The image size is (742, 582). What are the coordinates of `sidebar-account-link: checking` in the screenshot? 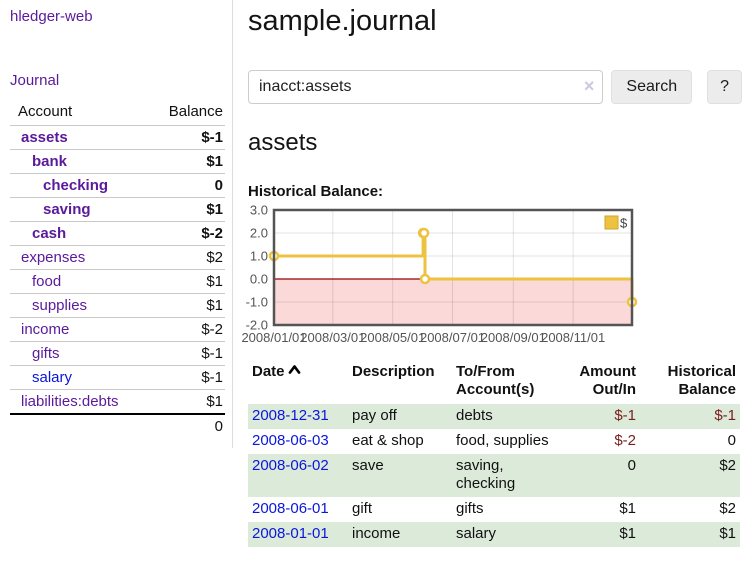 It's located at (76, 185).